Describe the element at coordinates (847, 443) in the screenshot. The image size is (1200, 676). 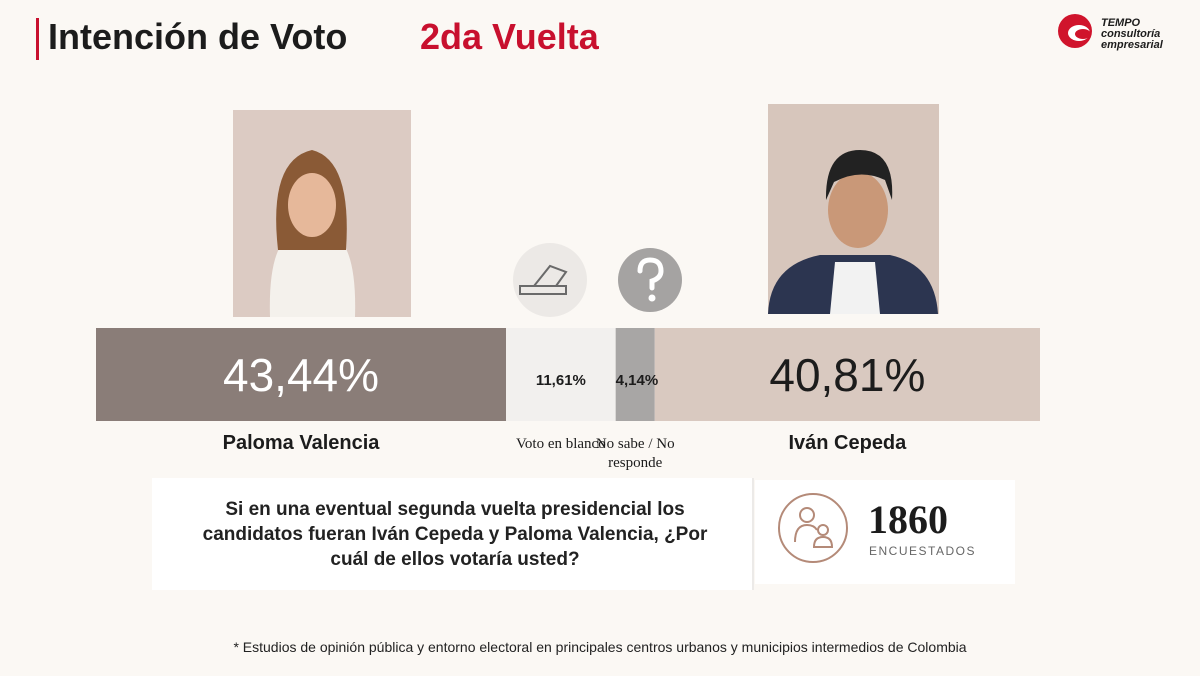
I see `series-name: Iván Cepeda` at that location.